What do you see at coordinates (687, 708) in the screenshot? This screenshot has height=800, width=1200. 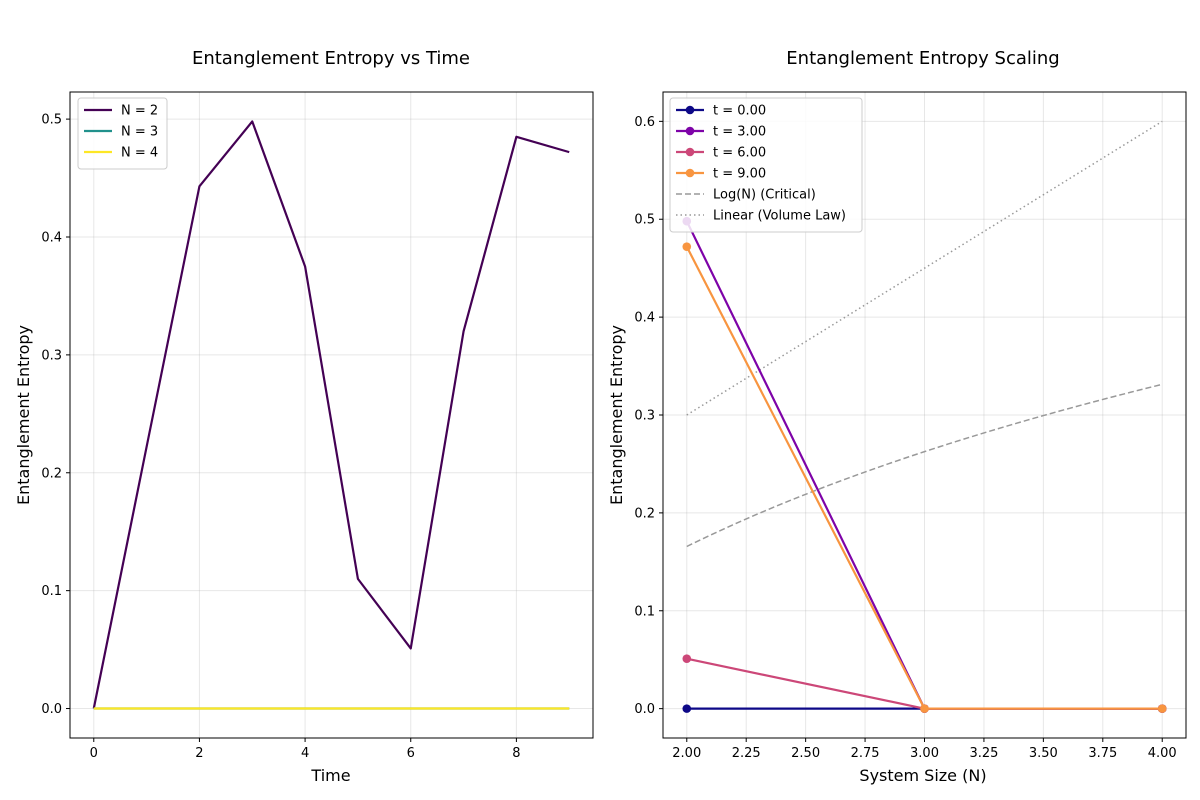 I see `right-series-1-point` at bounding box center [687, 708].